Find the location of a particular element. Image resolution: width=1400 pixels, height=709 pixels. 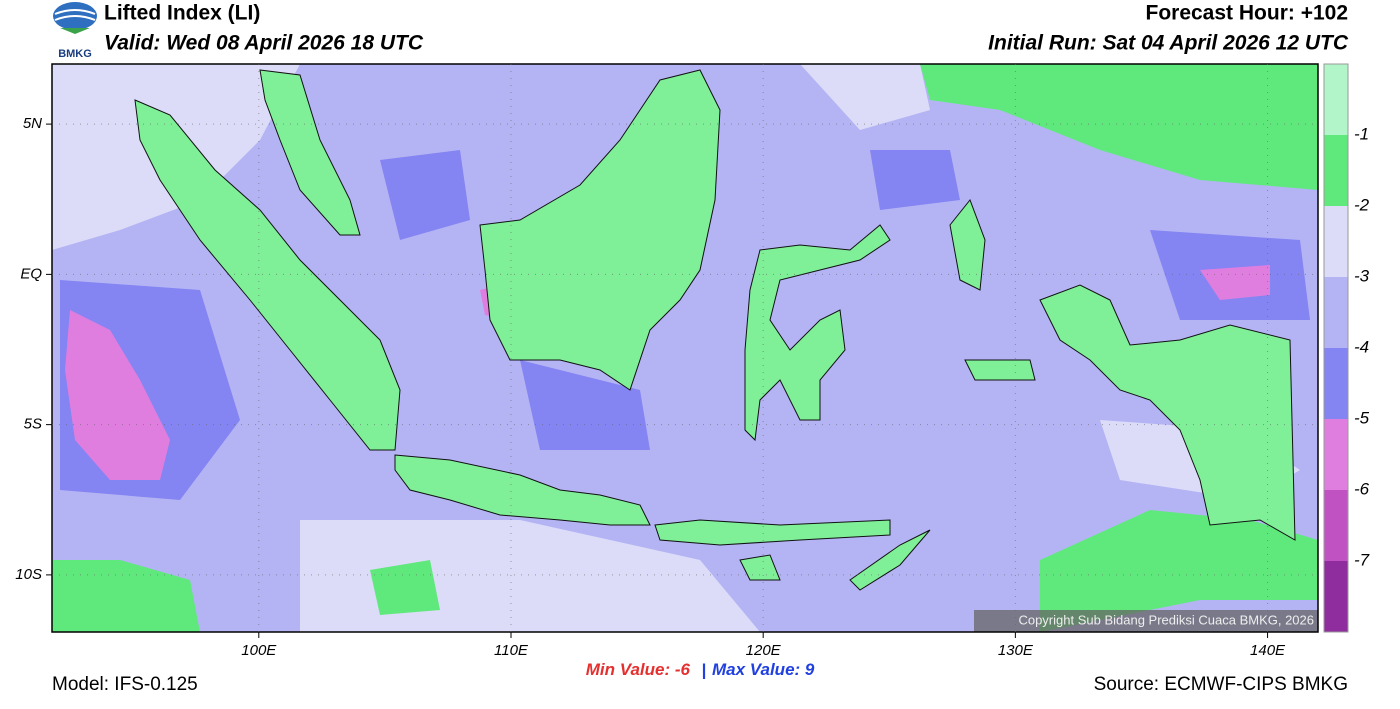

colorbar-label: -3 is located at coordinates (1362, 275).